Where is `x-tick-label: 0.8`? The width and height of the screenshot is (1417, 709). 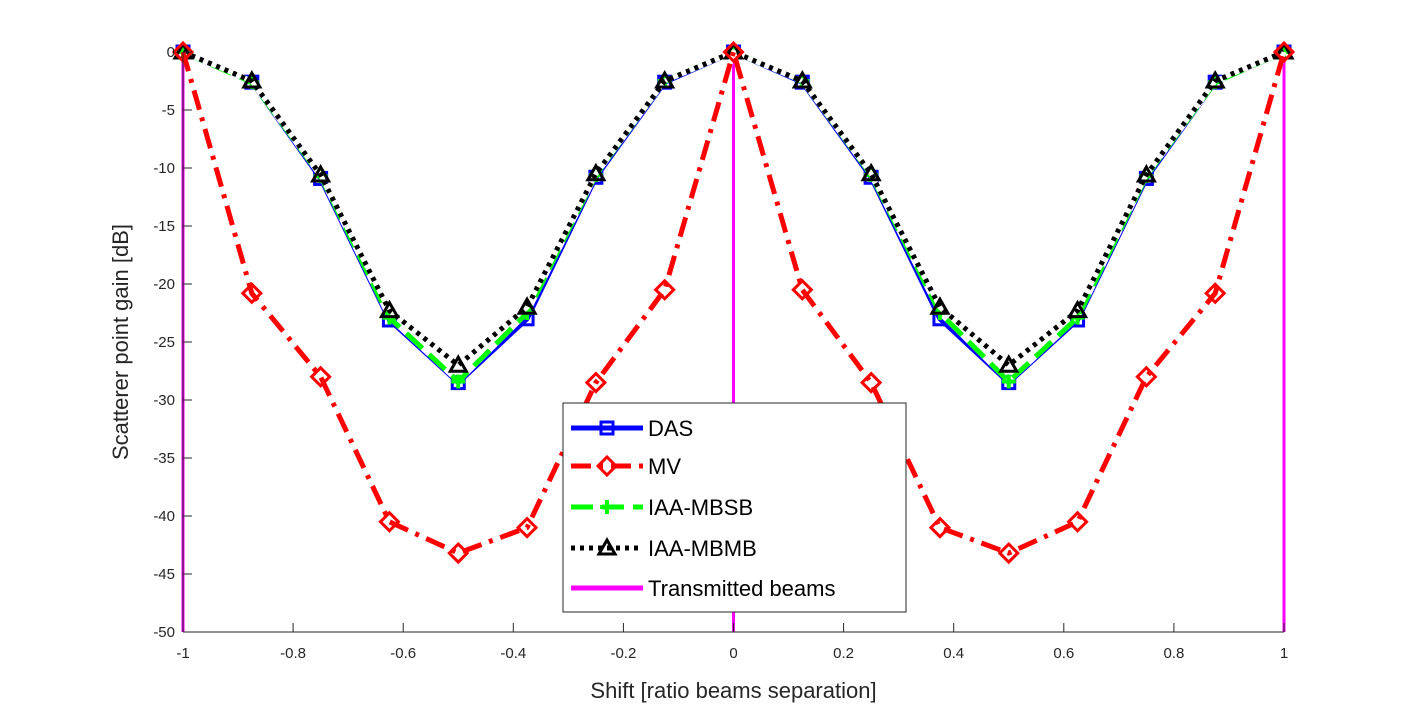
x-tick-label: 0.8 is located at coordinates (1173, 653).